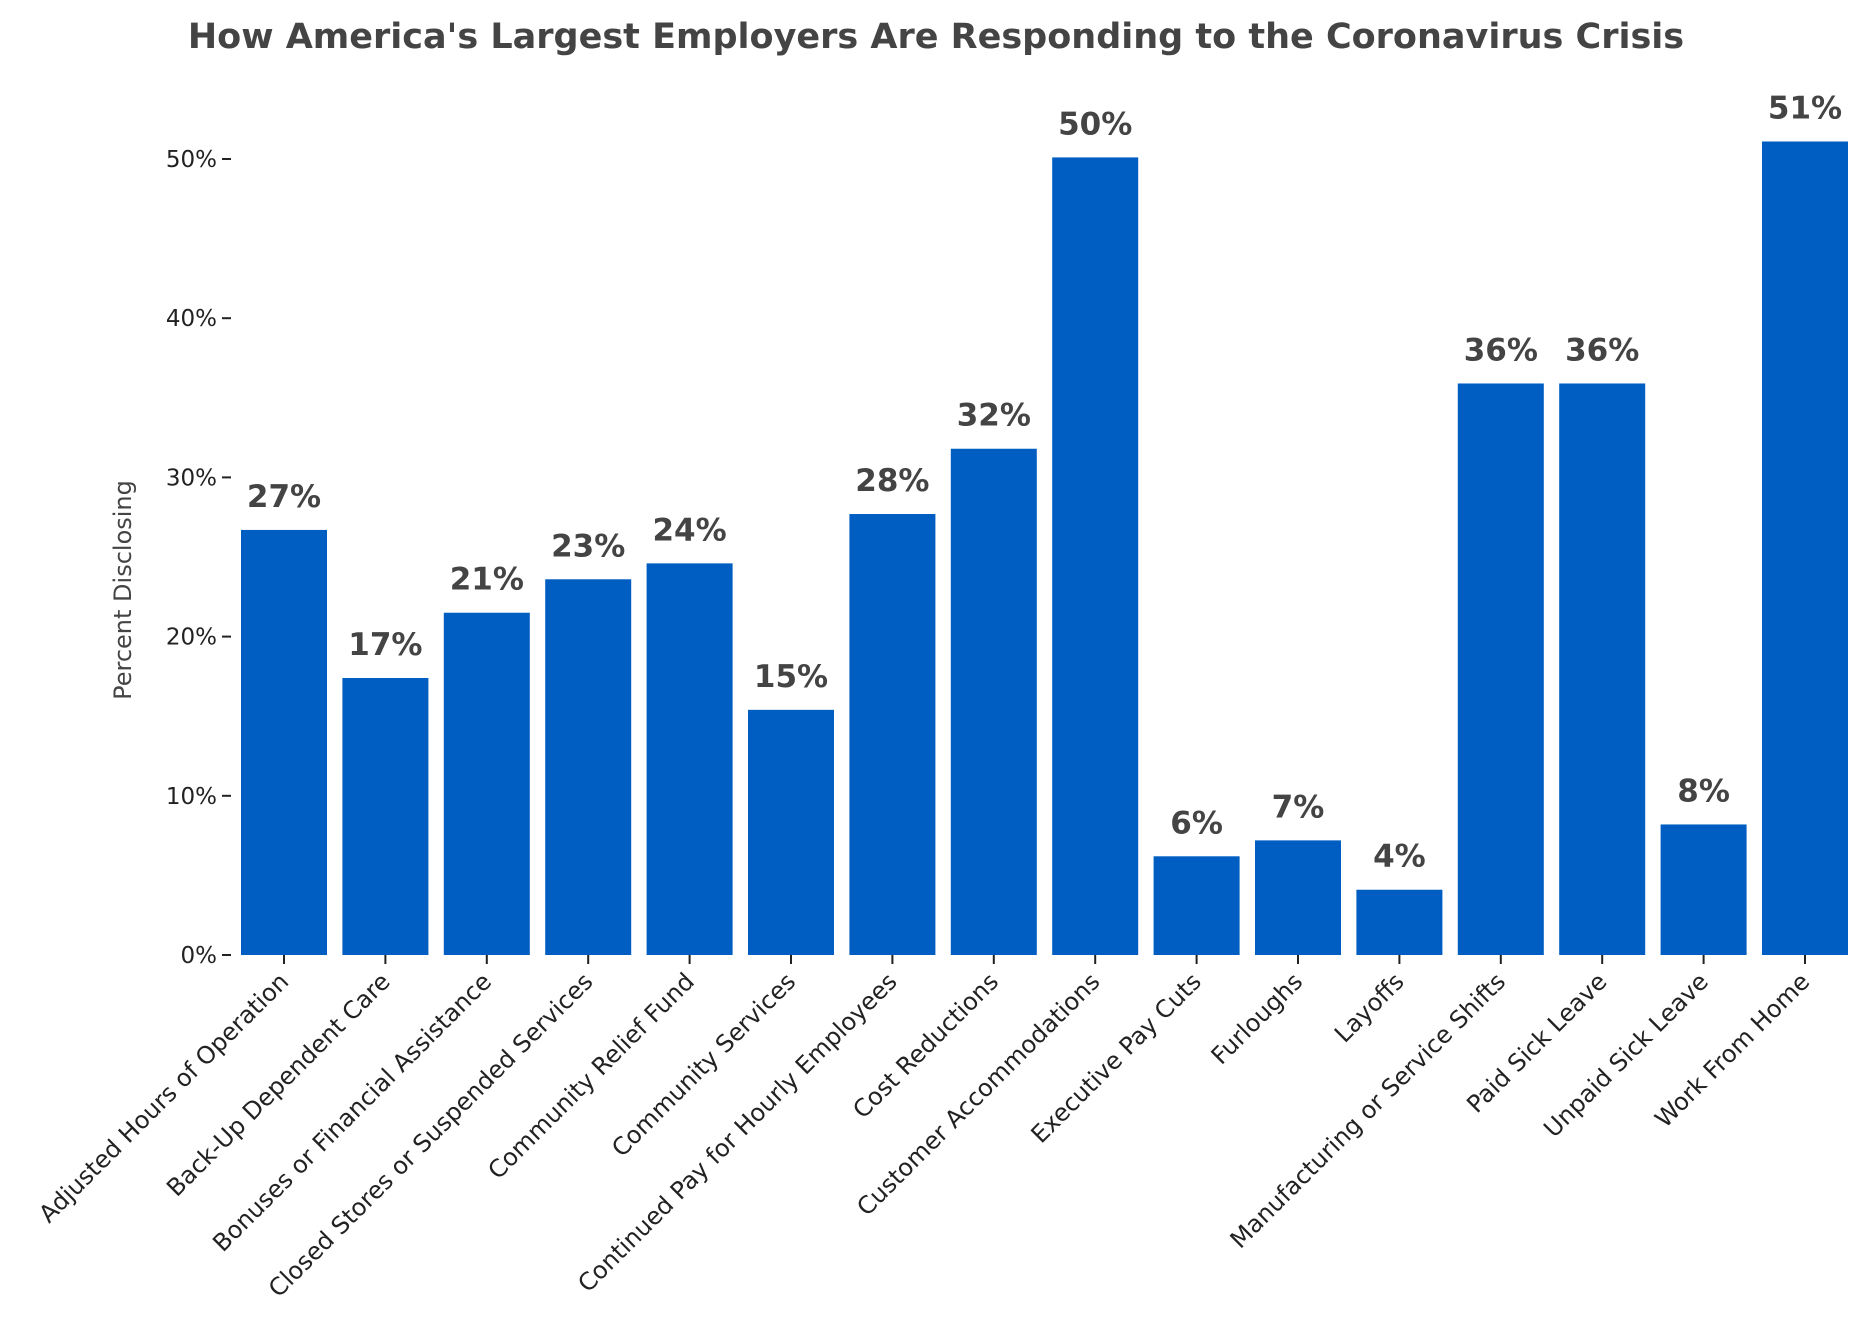 The width and height of the screenshot is (1872, 1342). Describe the element at coordinates (1257, 1018) in the screenshot. I see `x-category-label: Furloughs` at that location.